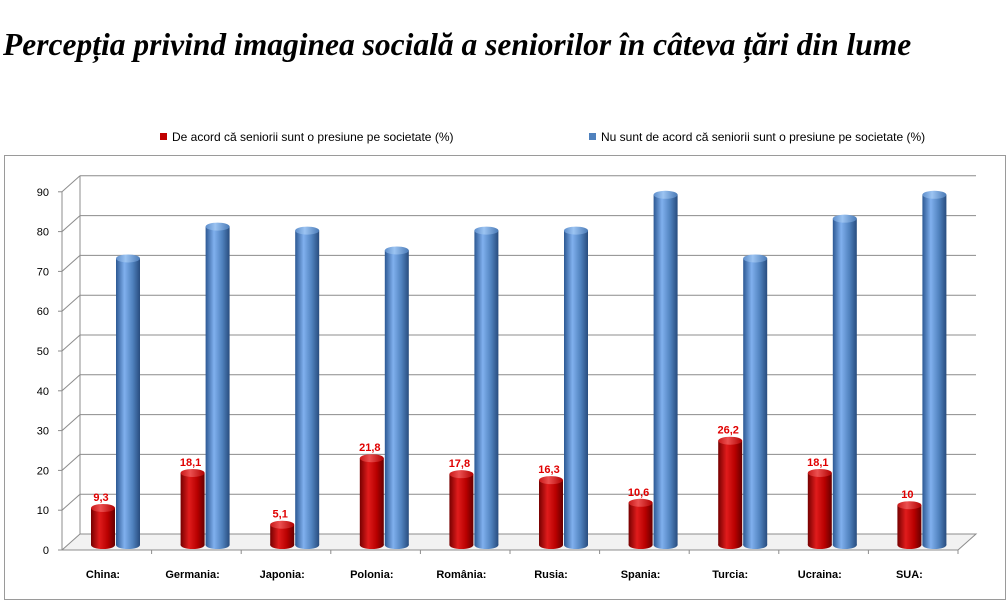  Describe the element at coordinates (43, 432) in the screenshot. I see `y-tick-label: 30` at that location.